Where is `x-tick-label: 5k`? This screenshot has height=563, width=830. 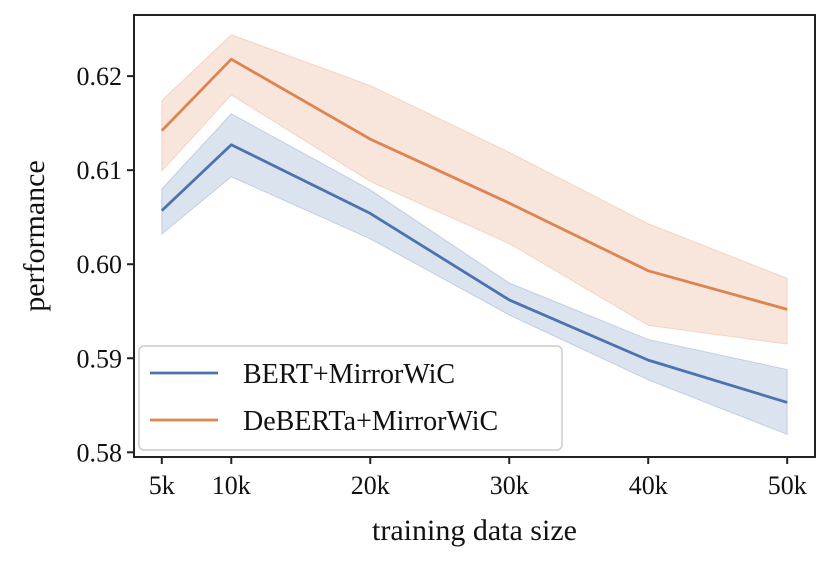
x-tick-label: 5k is located at coordinates (162, 485).